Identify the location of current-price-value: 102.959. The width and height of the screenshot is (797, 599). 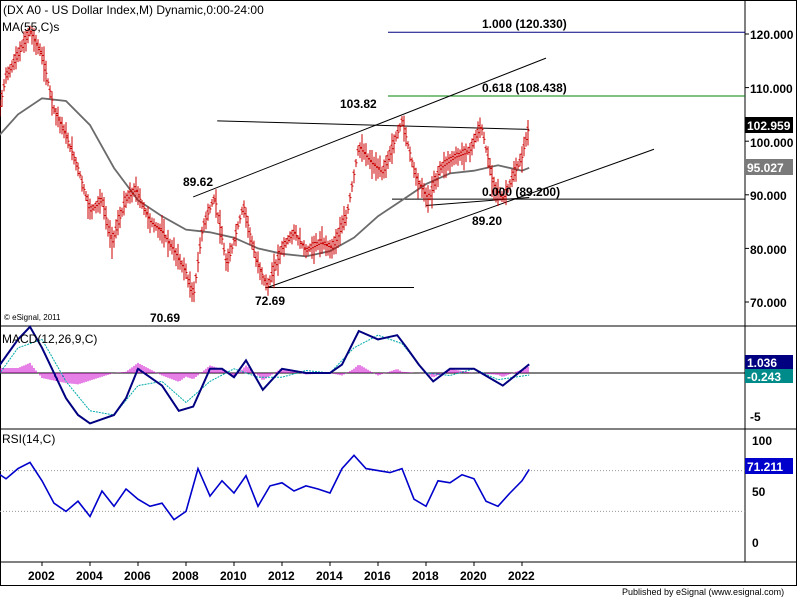
(769, 126).